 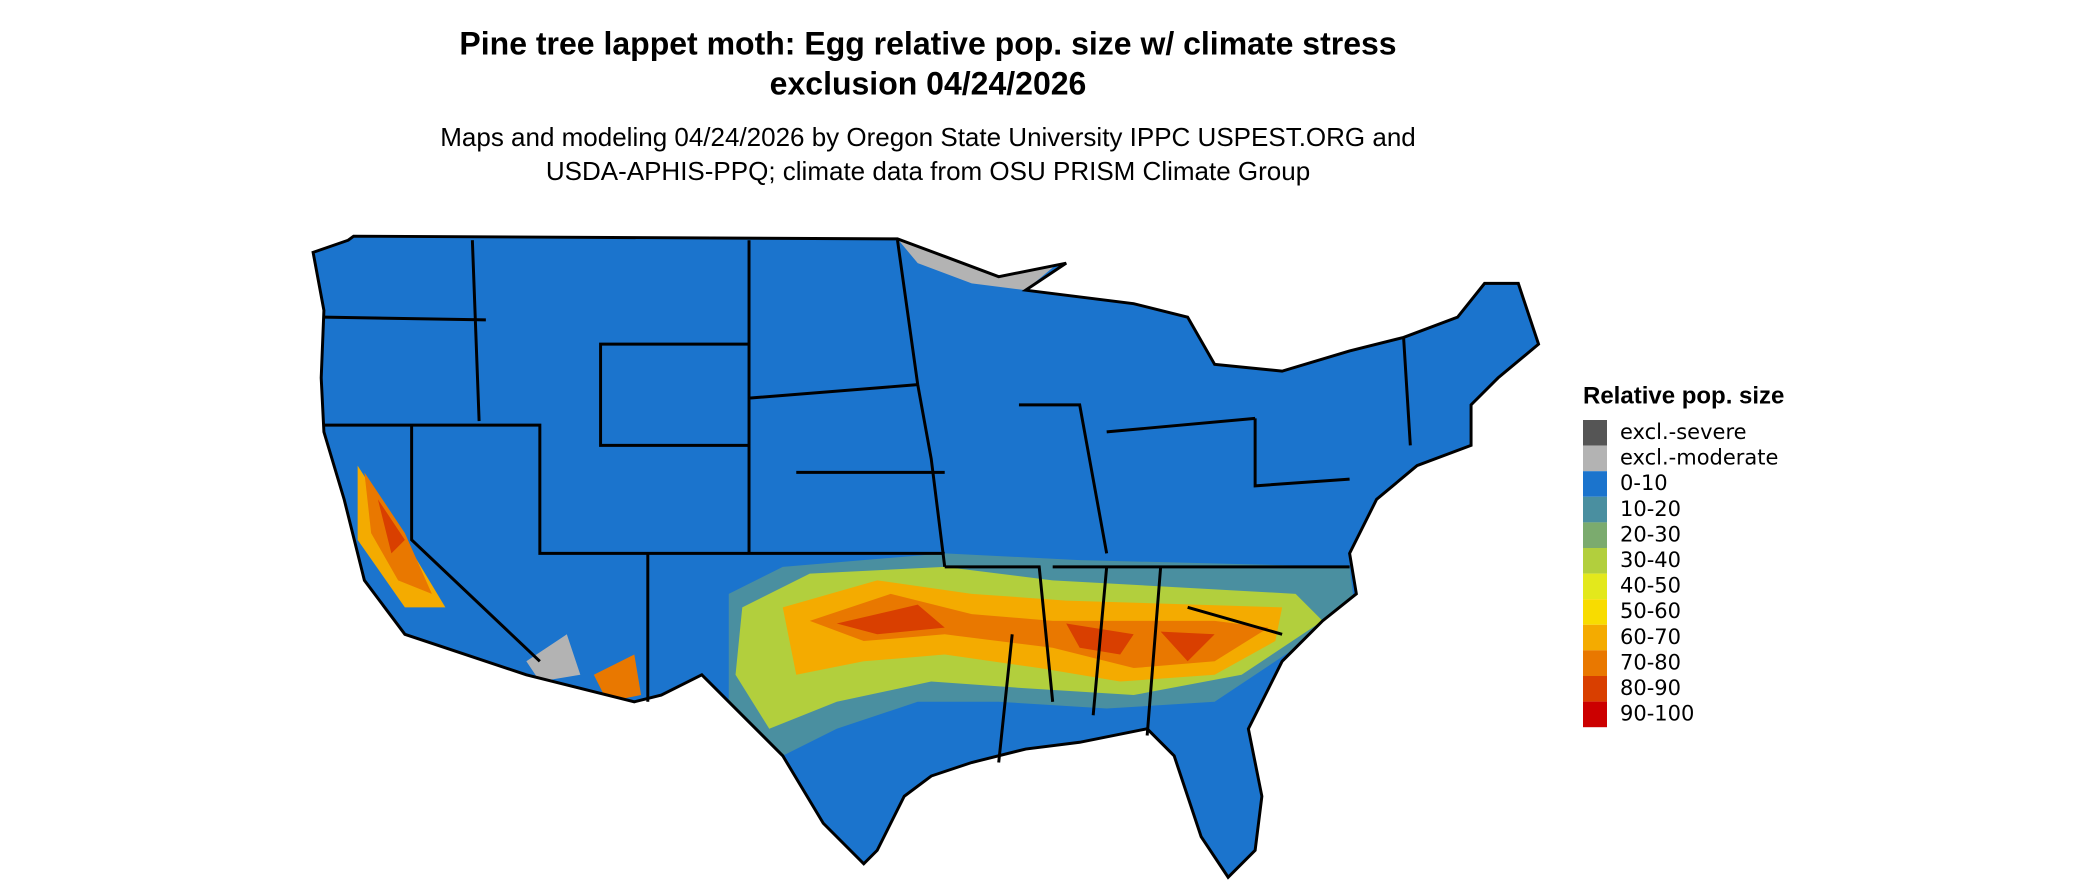 What do you see at coordinates (1683, 432) in the screenshot?
I see `legend-label: excl.-severe` at bounding box center [1683, 432].